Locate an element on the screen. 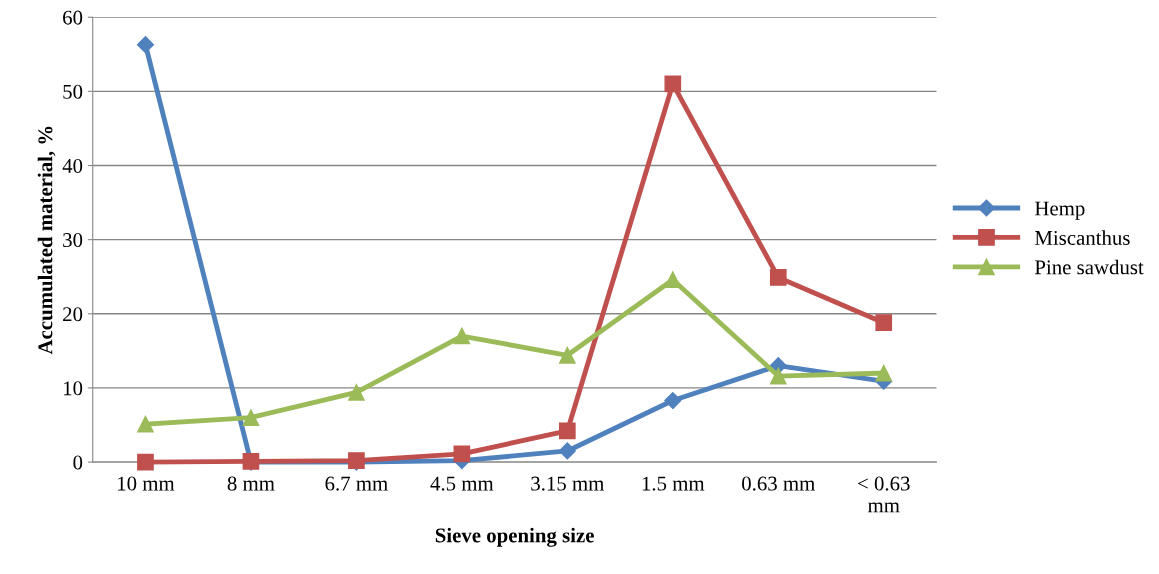 This screenshot has width=1159, height=574. y-tick-label: 40 is located at coordinates (72, 165).